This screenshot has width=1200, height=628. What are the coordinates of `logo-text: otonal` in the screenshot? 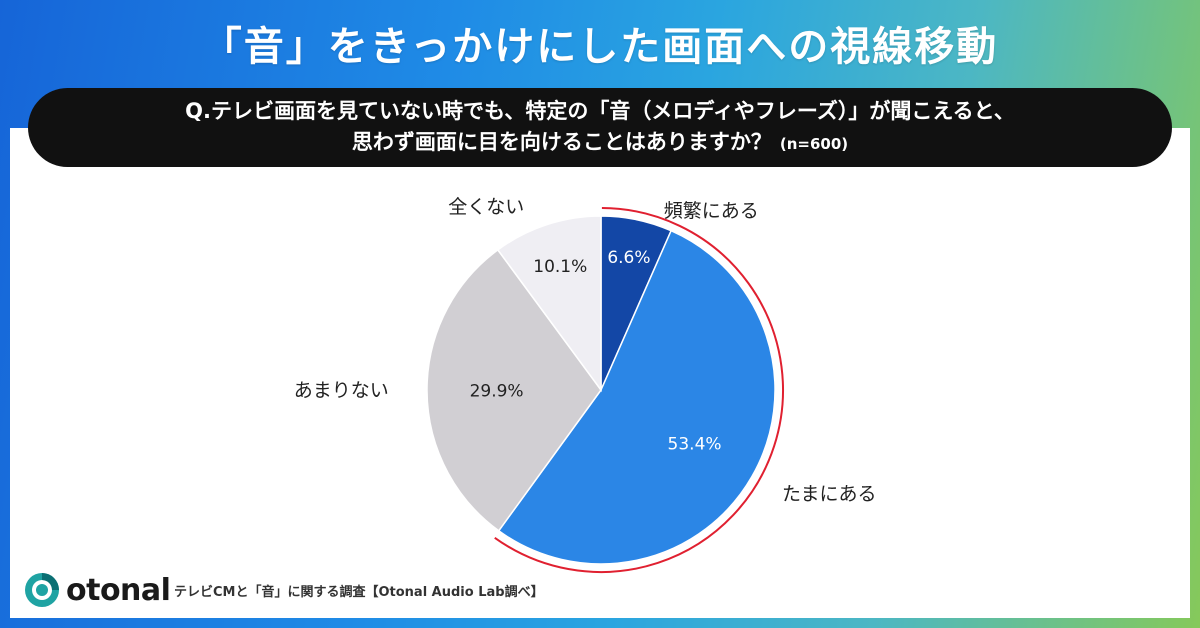 It's located at (118, 590).